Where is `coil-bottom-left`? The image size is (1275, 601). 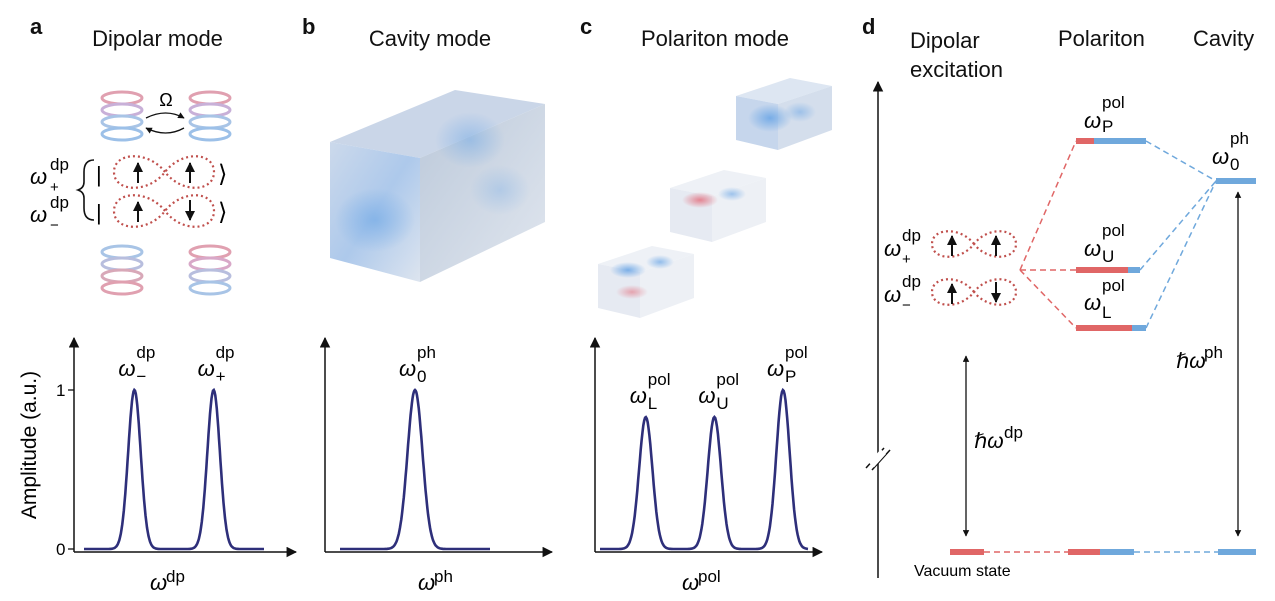 coil-bottom-left is located at coordinates (122, 270).